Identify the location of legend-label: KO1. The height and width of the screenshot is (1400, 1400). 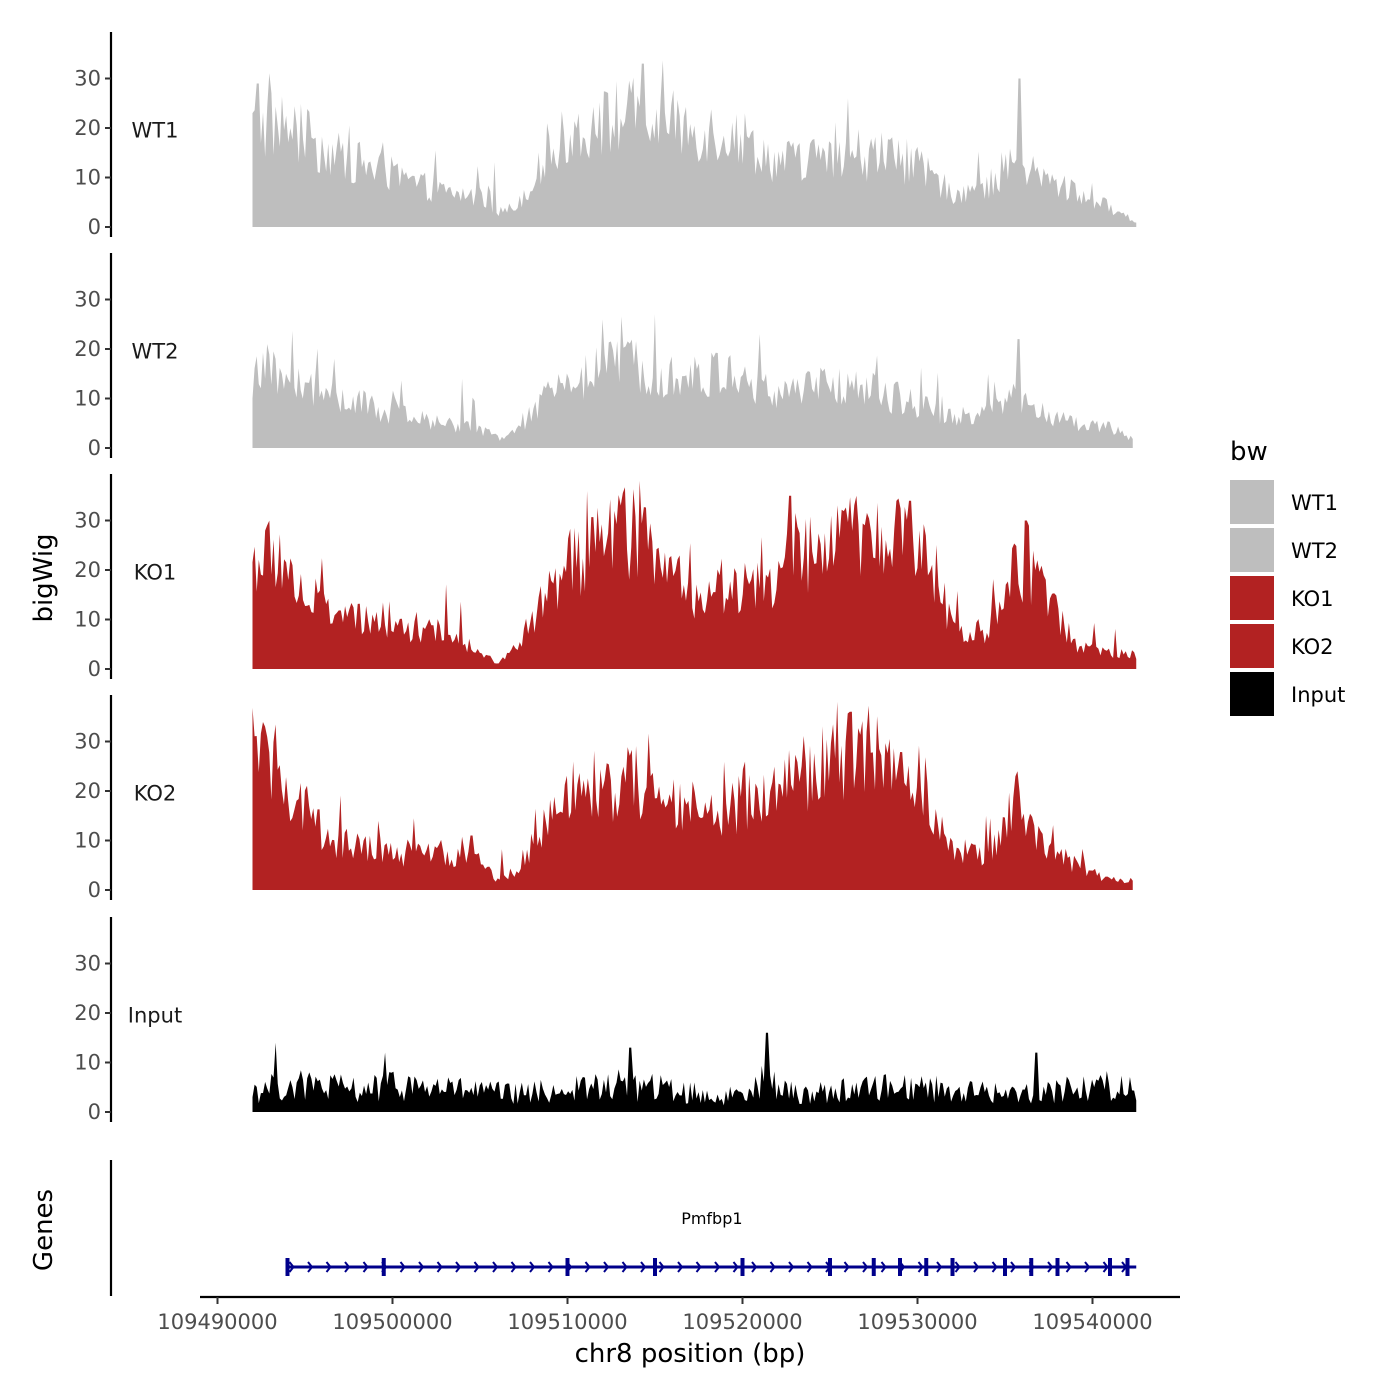
(1312, 599).